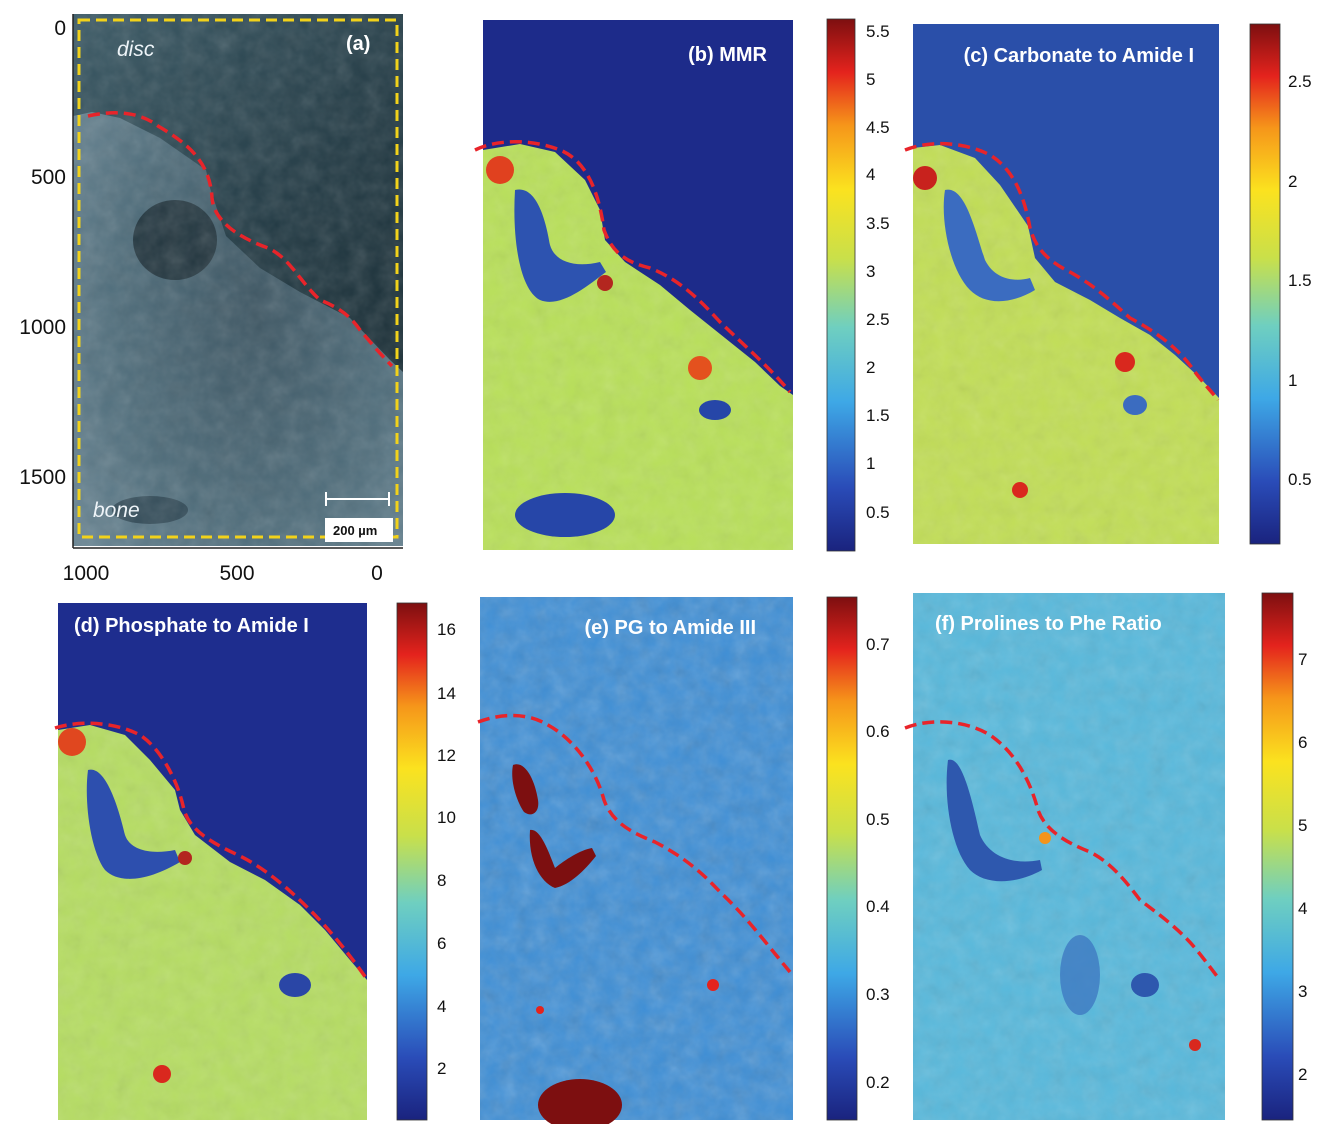 Image resolution: width=1318 pixels, height=1124 pixels. What do you see at coordinates (878, 644) in the screenshot?
I see `colorbar-tick: 0.7` at bounding box center [878, 644].